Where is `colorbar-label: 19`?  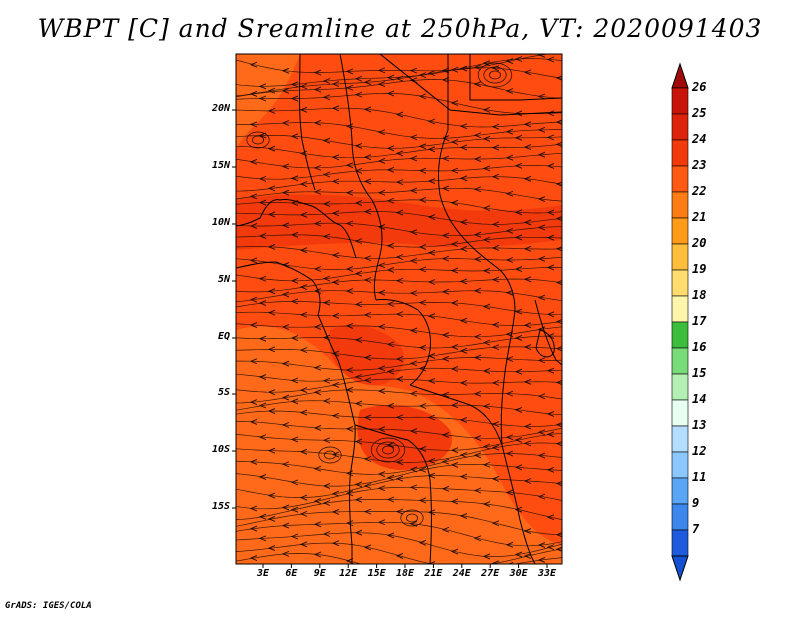
colorbar-label: 19 is located at coordinates (699, 269).